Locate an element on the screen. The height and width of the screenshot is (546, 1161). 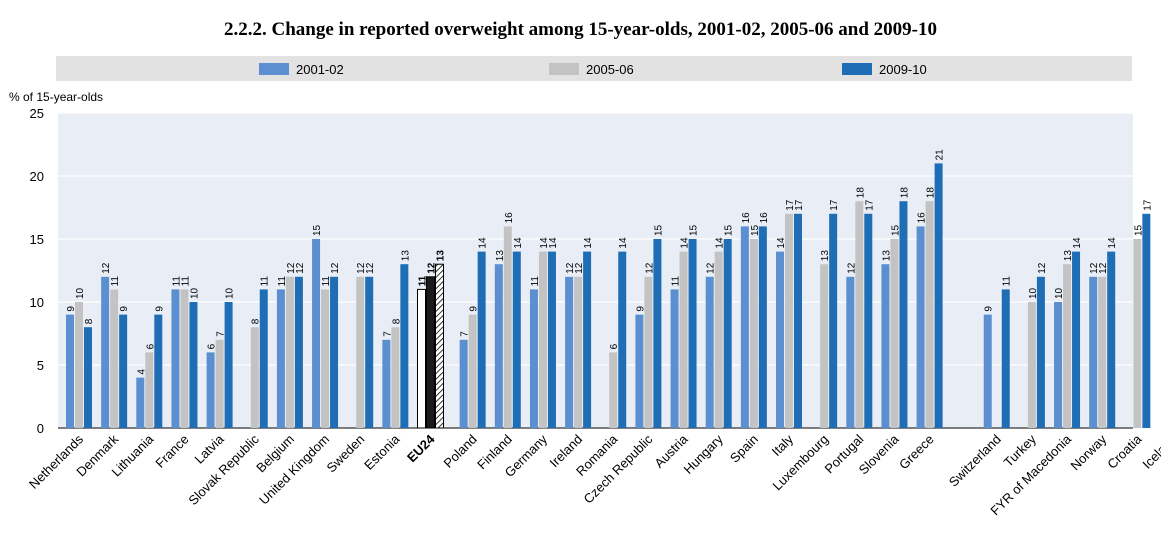
data-label-portugal-2001-02: 12 is located at coordinates (851, 268).